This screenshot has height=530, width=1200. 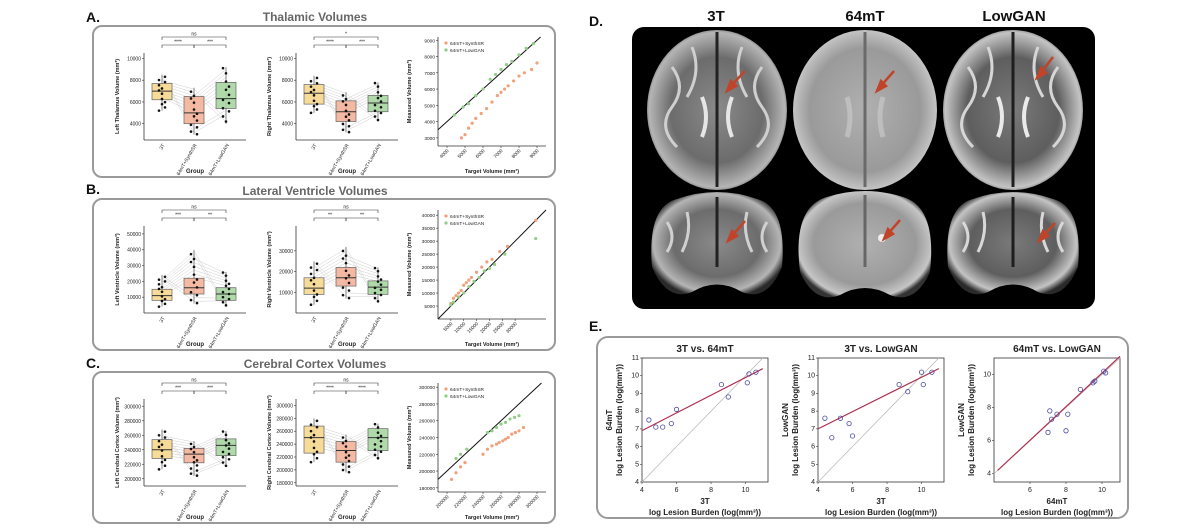 What do you see at coordinates (1057, 501) in the screenshot?
I see `x-axis-title: 64mT` at bounding box center [1057, 501].